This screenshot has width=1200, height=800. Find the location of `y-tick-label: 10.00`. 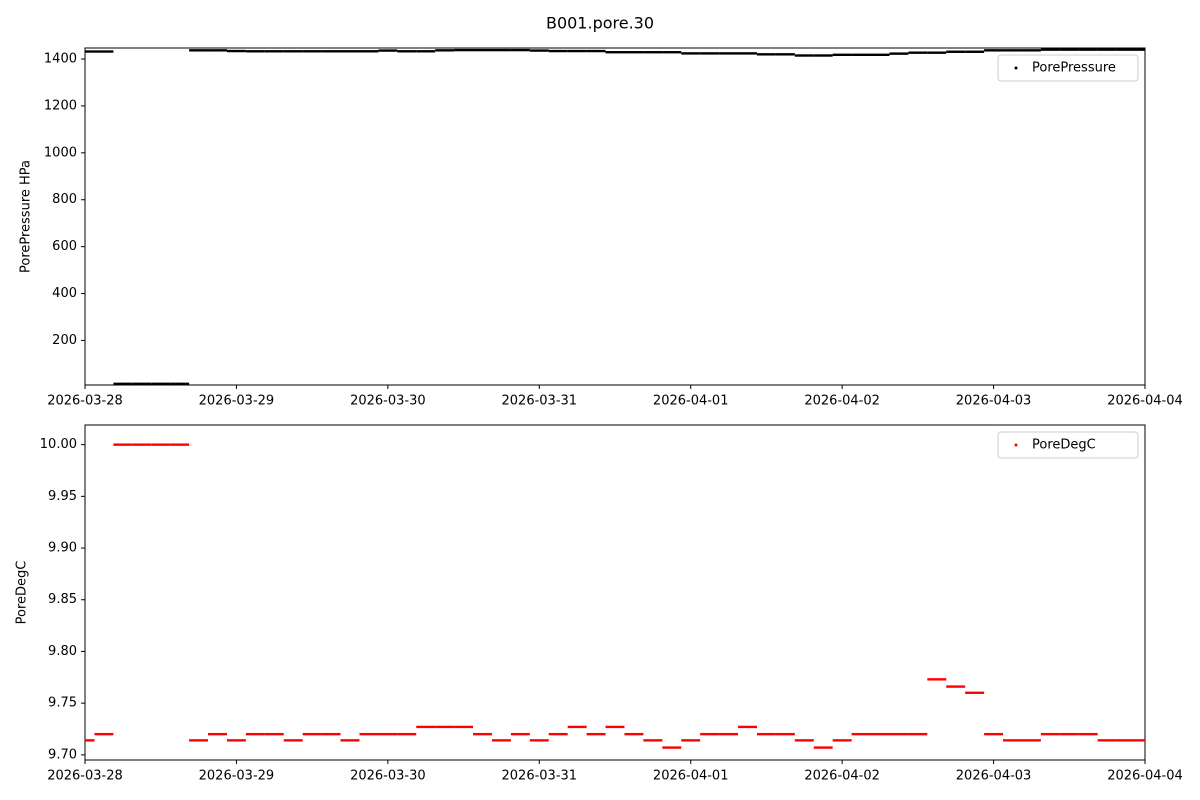

y-tick-label: 10.00 is located at coordinates (58, 444).